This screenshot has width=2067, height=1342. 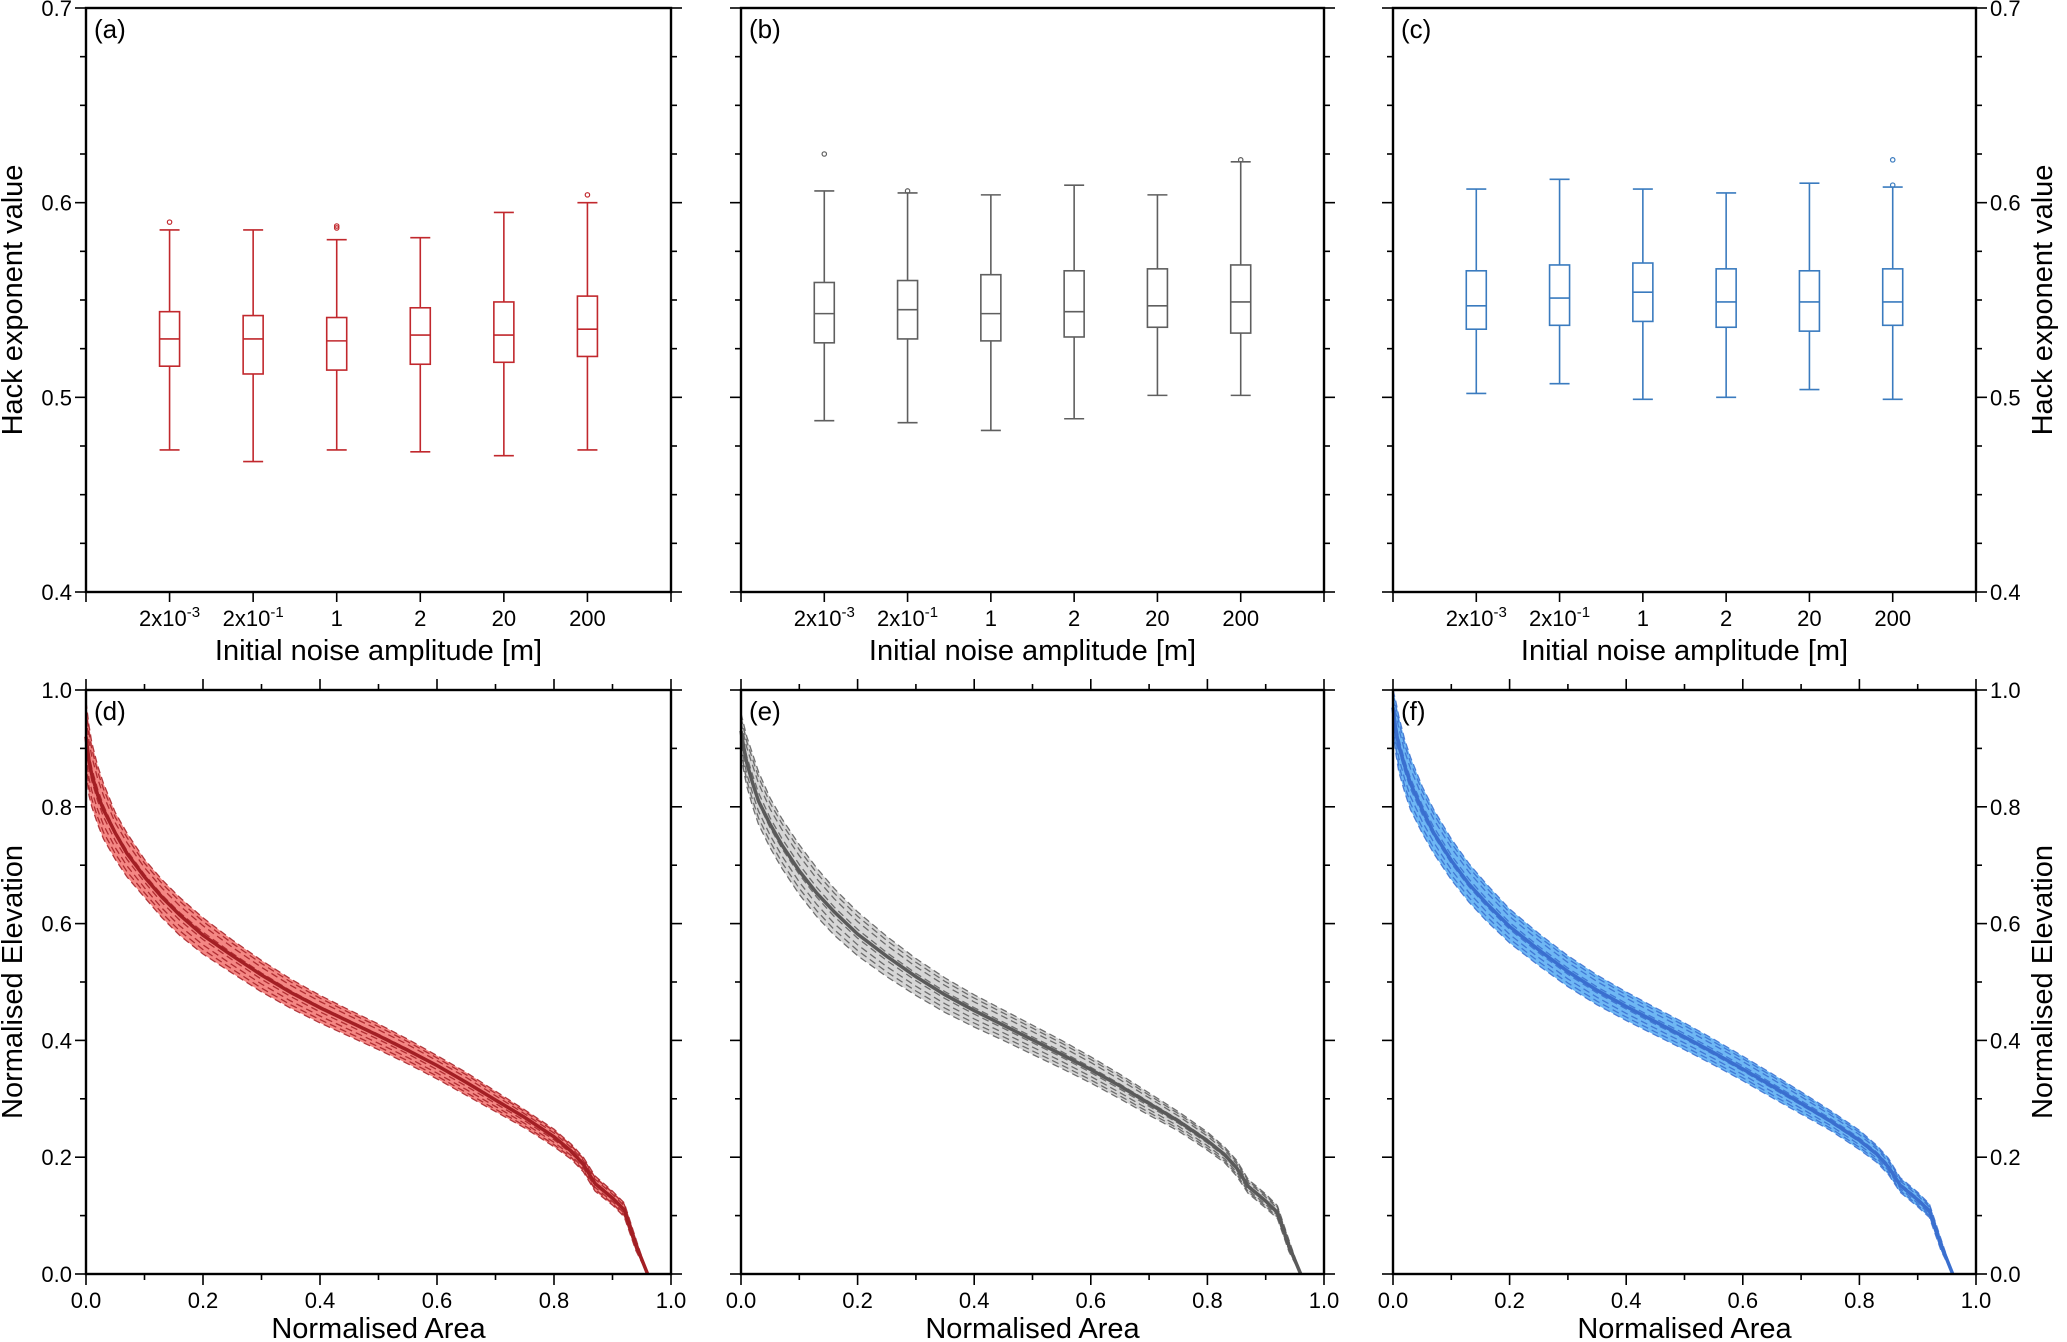 I want to click on x-axis-label: Normalised Area, so click(x=1684, y=1327).